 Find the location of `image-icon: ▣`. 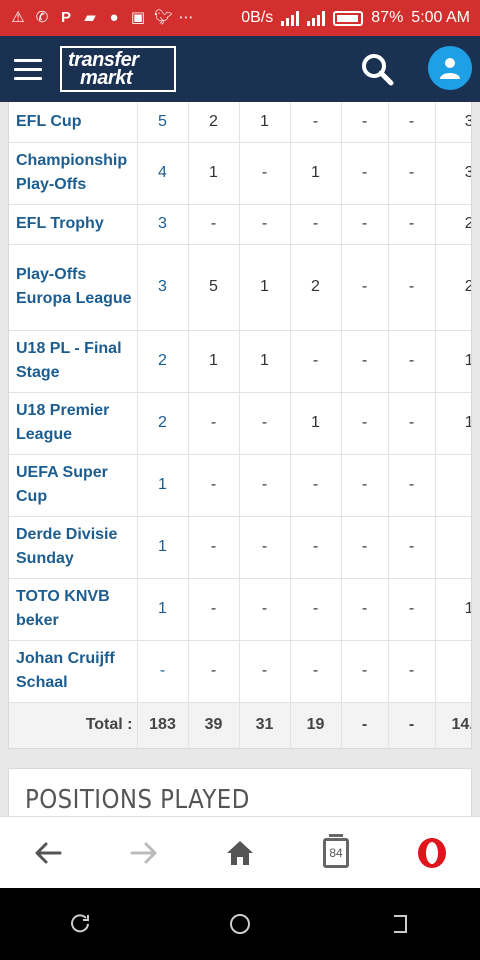

image-icon: ▣ is located at coordinates (138, 17).